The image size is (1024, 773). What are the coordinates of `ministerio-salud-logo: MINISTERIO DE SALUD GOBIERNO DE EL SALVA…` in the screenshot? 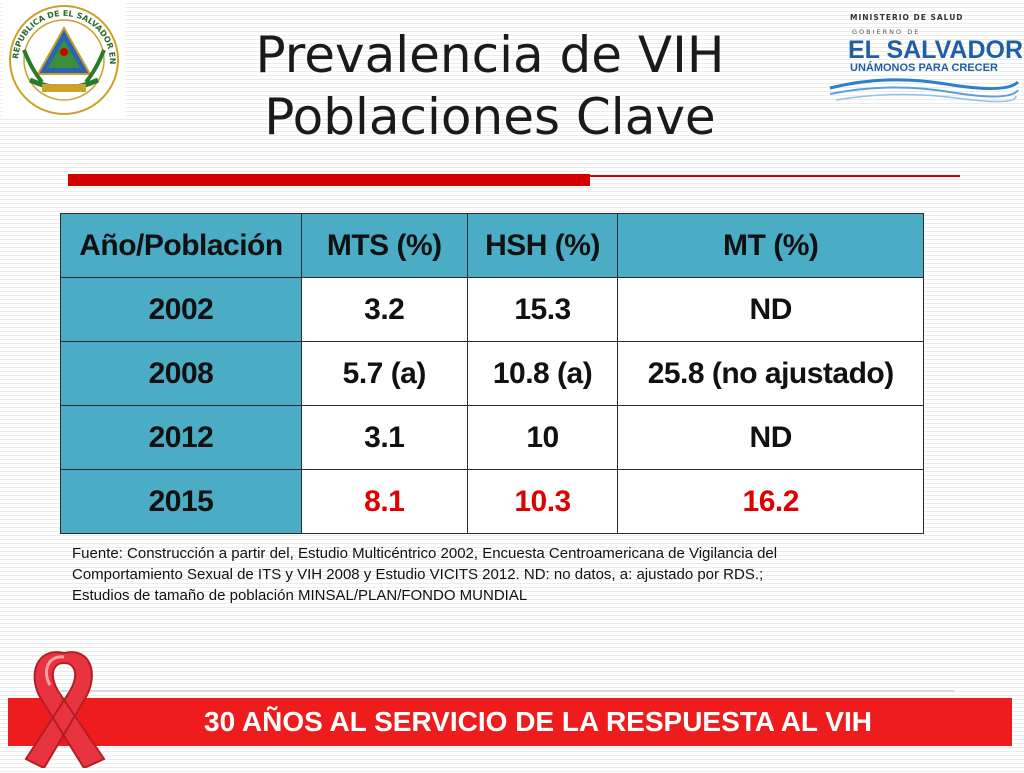 It's located at (924, 56).